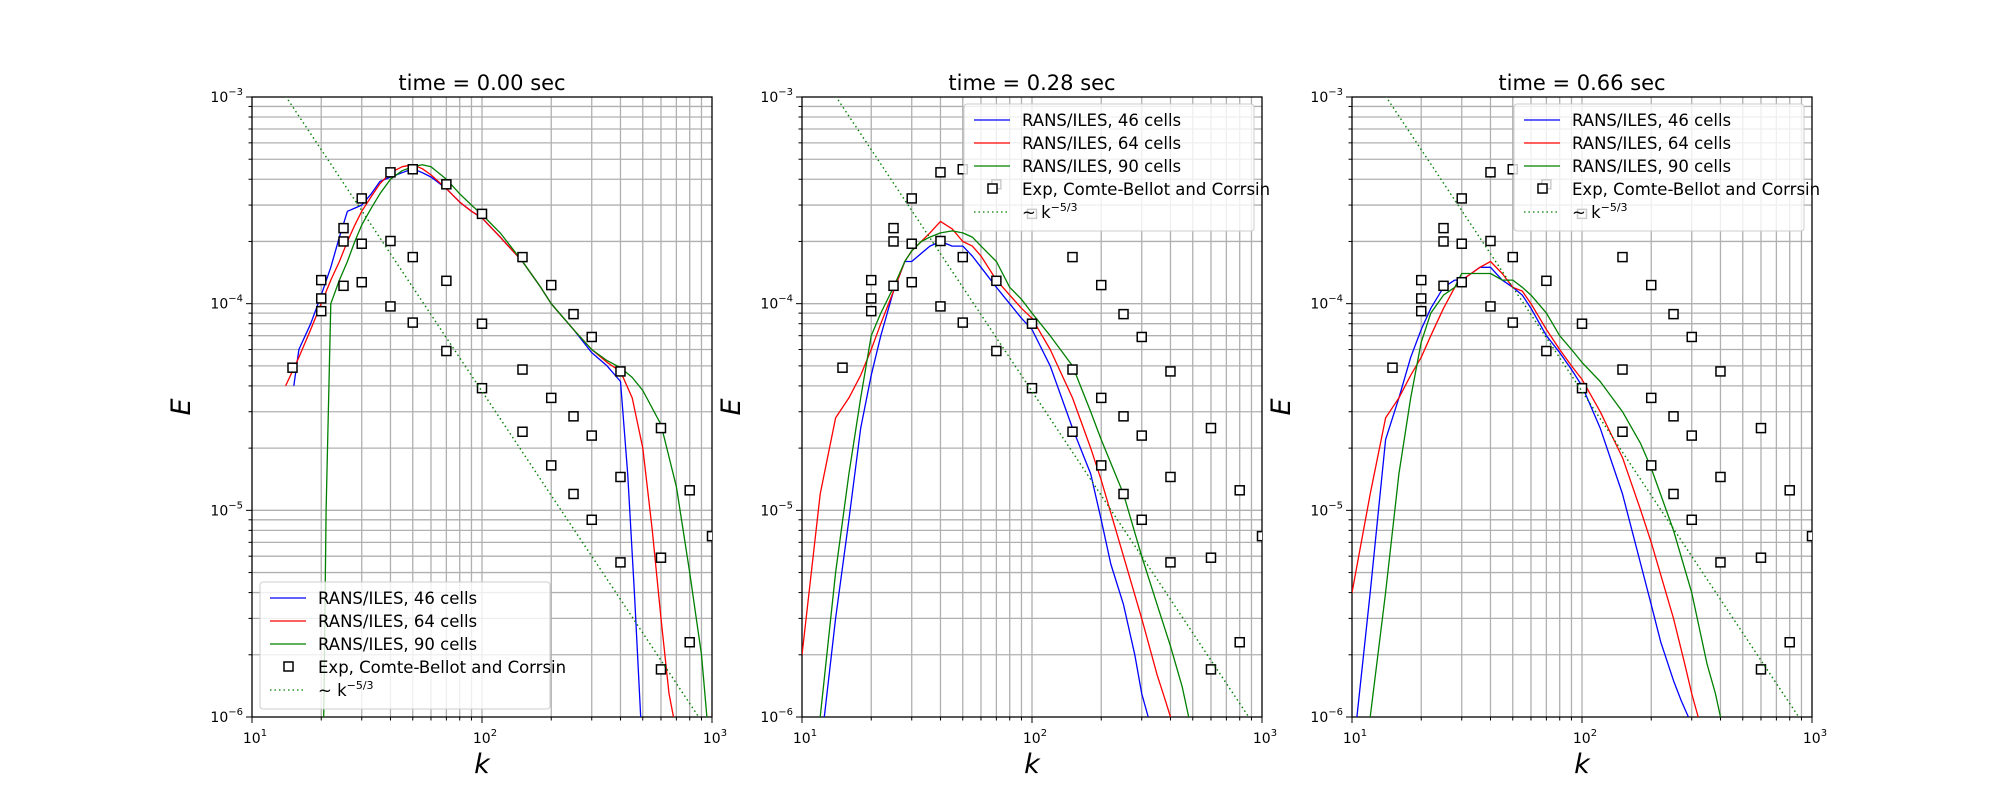 The image size is (2000, 800). Describe the element at coordinates (1146, 189) in the screenshot. I see `legend-label: Exp, Comte-Bellot and Corrsin` at that location.